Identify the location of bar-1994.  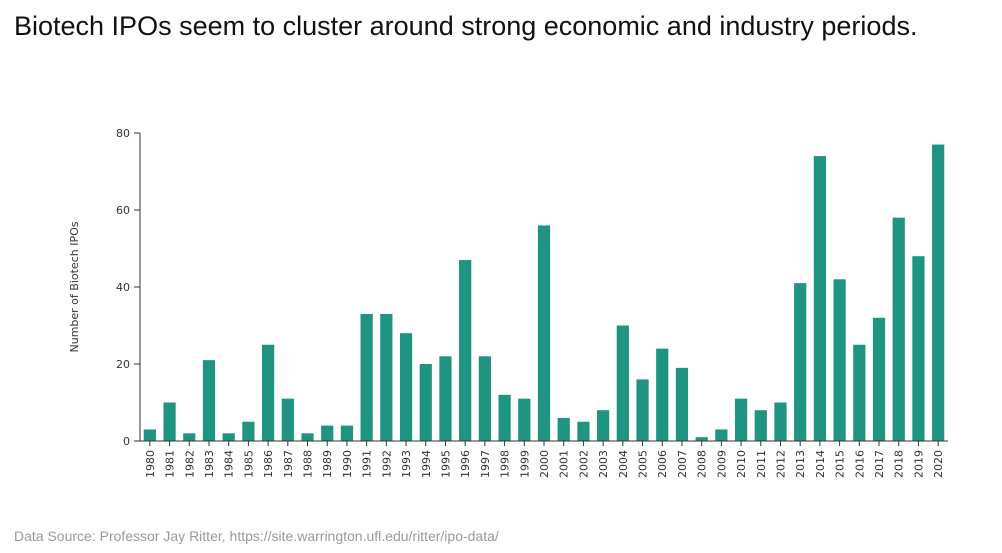
(425, 402).